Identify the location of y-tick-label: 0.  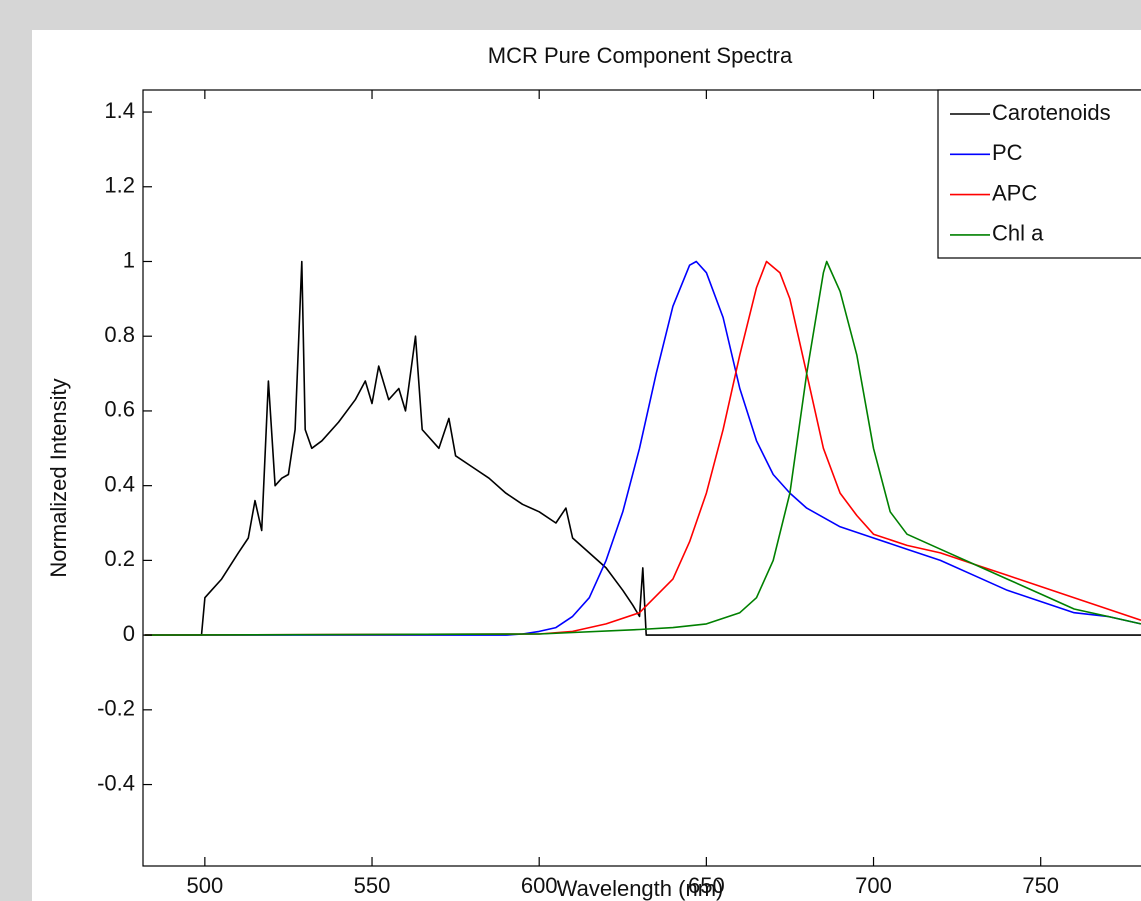
(129, 633).